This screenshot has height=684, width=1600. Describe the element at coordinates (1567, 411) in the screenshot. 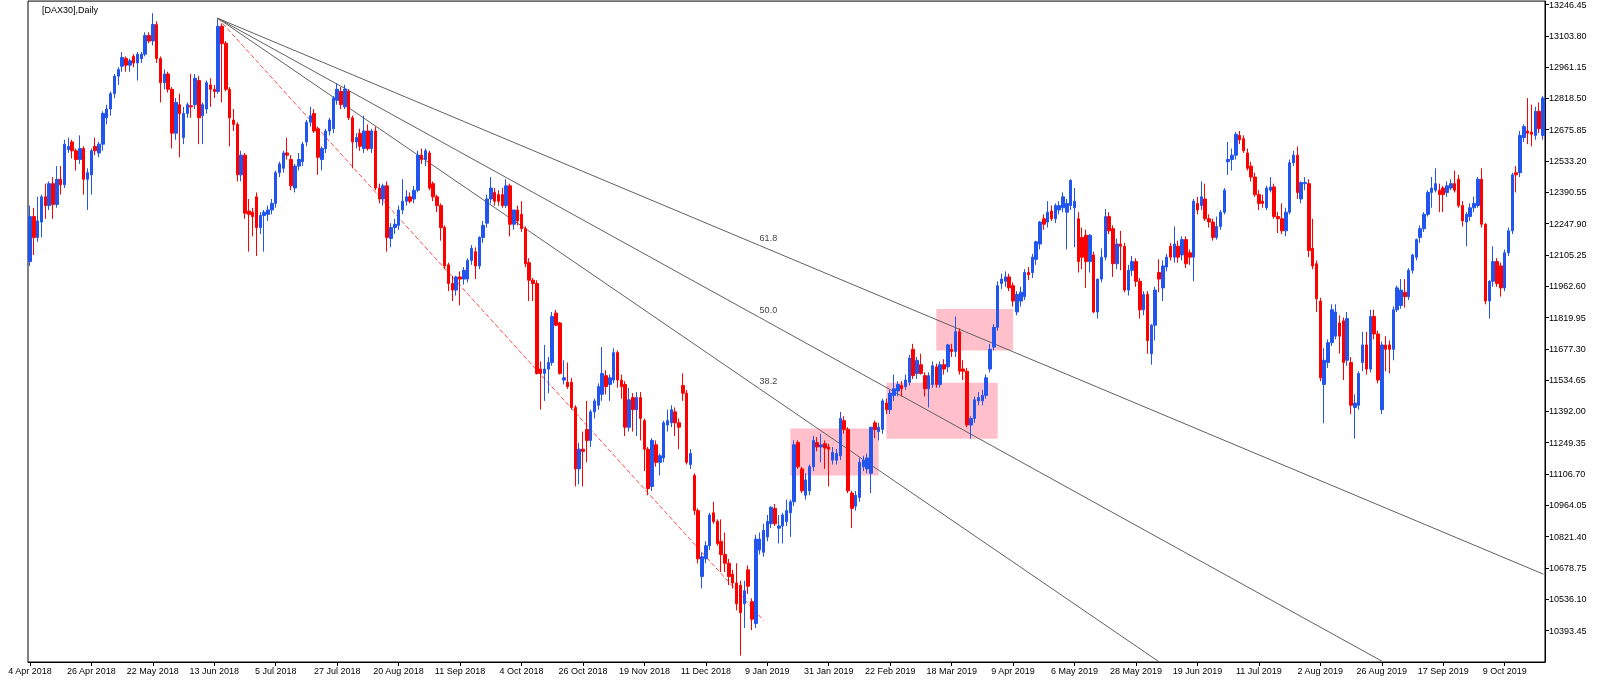

I see `y-tick-label: 11392.00` at that location.